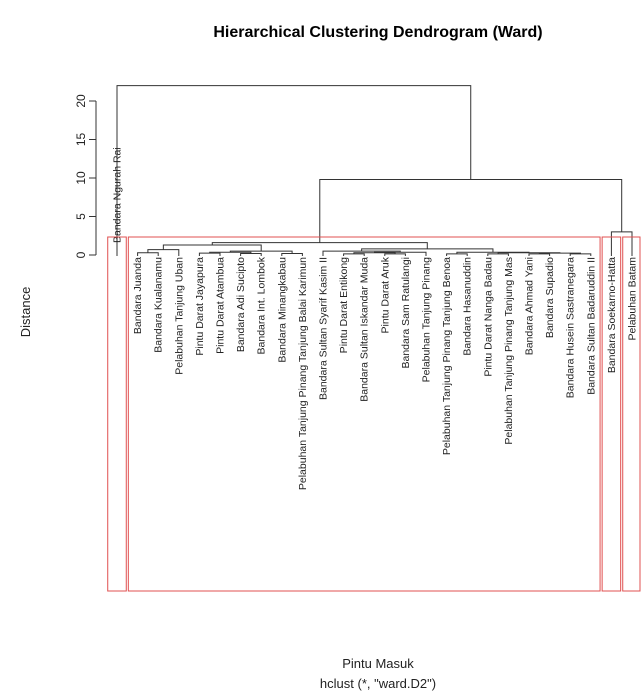 The image size is (641, 700). What do you see at coordinates (81, 178) in the screenshot?
I see `y-tick-label: 10` at bounding box center [81, 178].